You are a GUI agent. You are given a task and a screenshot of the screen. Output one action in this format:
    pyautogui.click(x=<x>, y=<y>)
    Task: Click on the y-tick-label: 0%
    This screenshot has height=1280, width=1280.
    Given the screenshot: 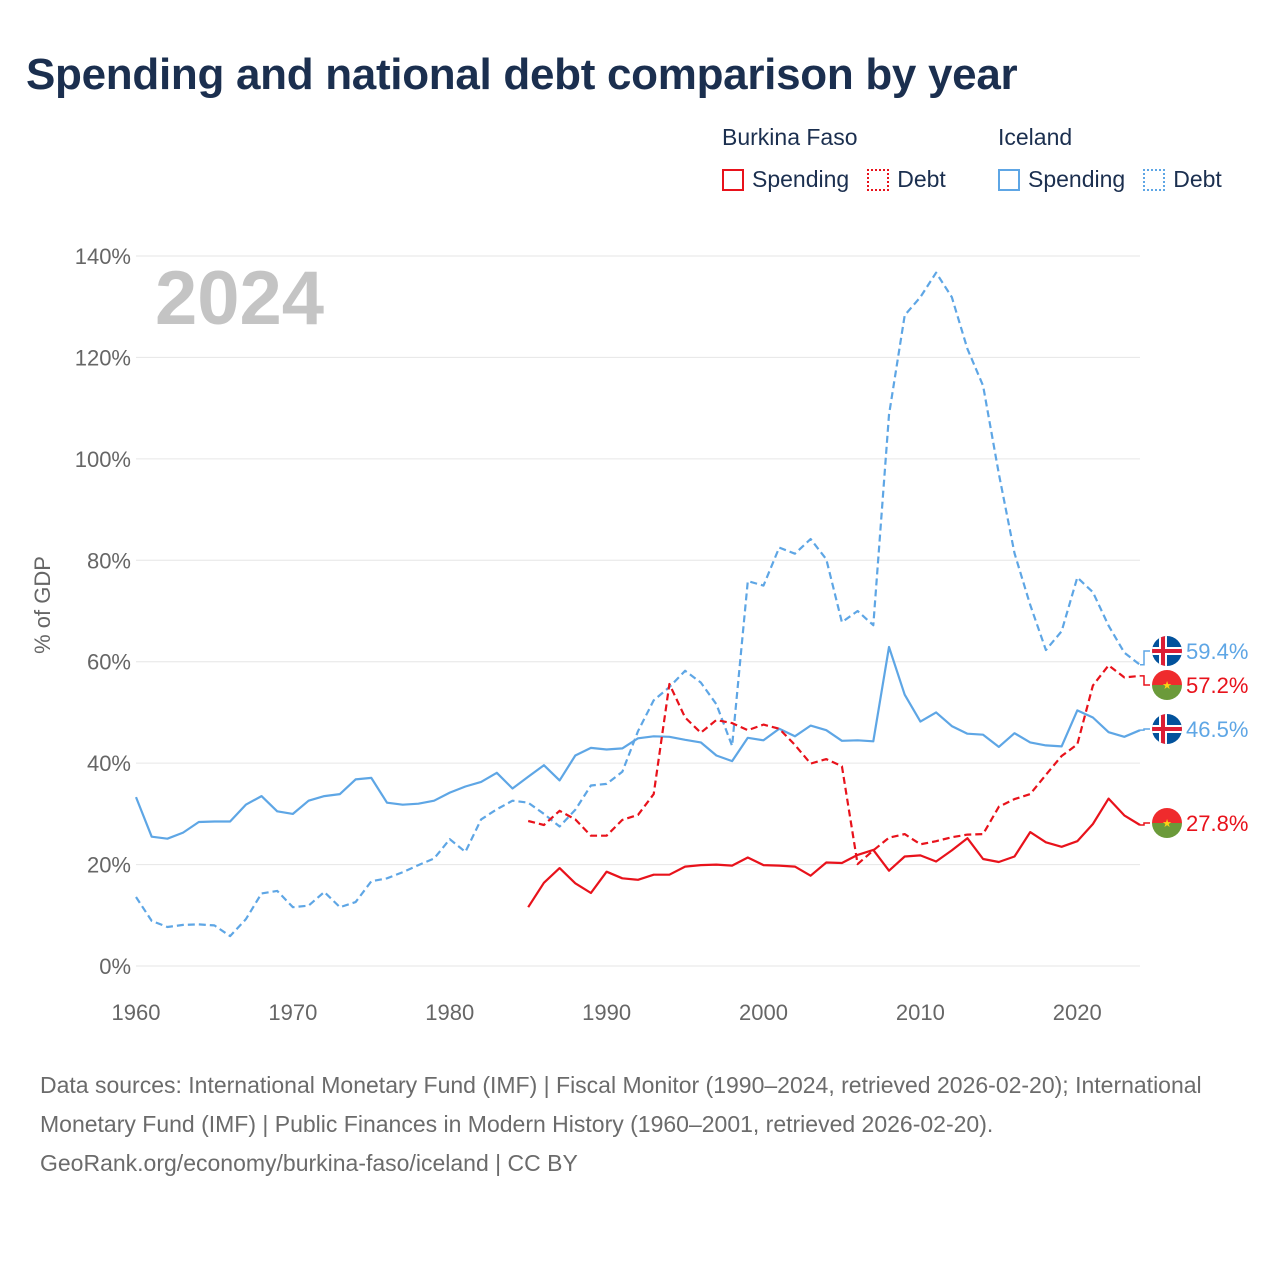 What is the action you would take?
    pyautogui.click(x=115, y=966)
    